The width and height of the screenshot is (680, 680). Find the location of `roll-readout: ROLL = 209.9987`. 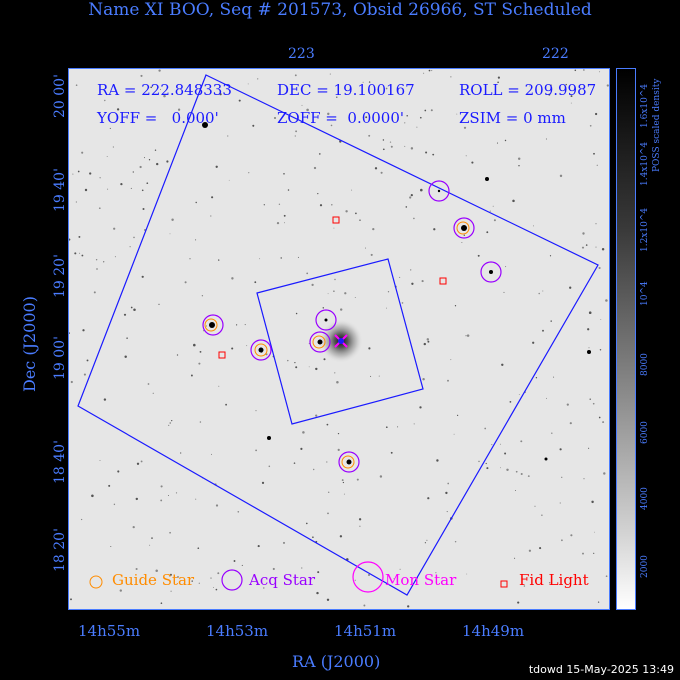

roll-readout: ROLL = 209.9987 is located at coordinates (528, 90).